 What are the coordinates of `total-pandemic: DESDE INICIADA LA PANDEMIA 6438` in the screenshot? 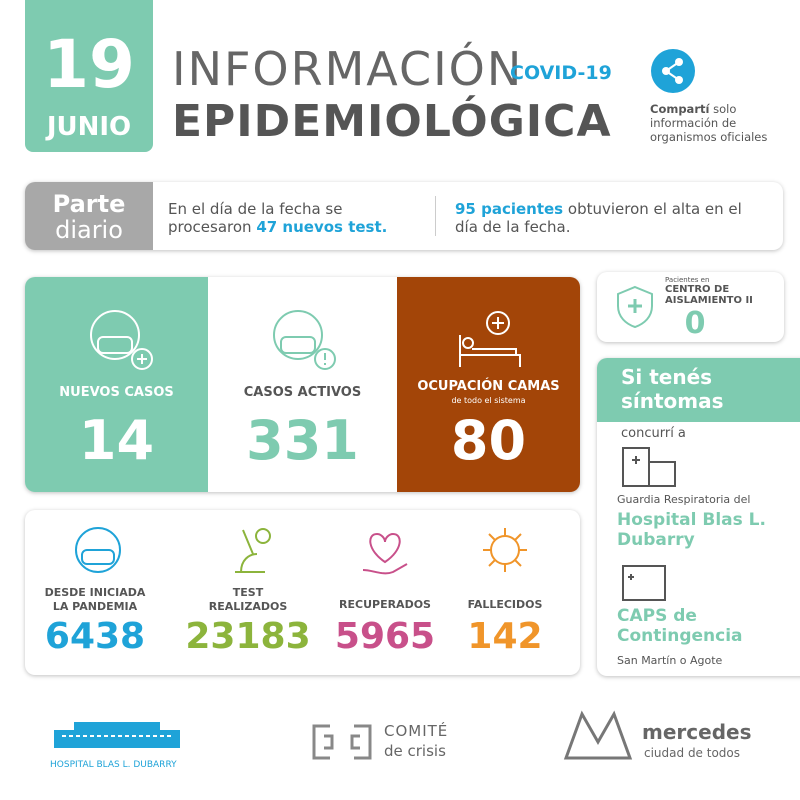 It's located at (95, 592).